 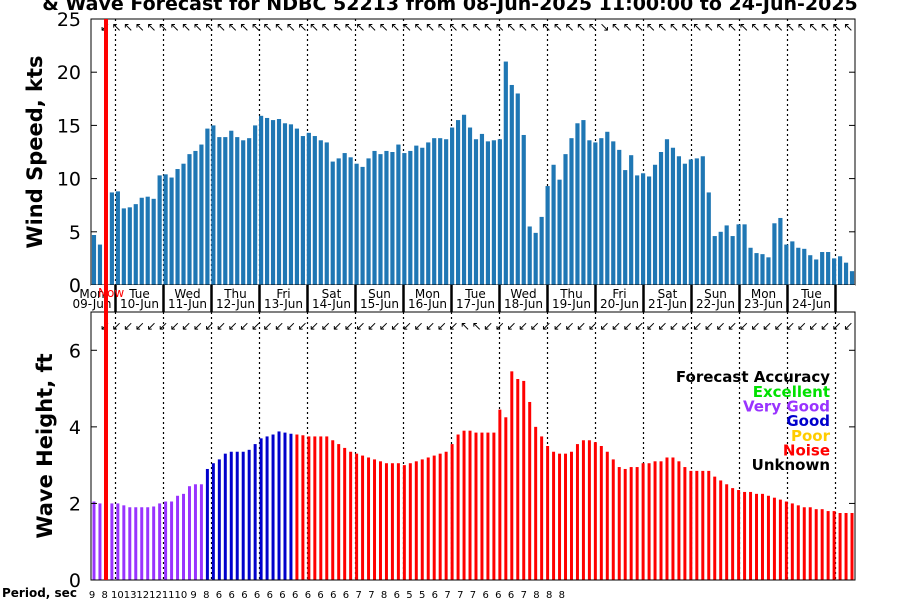 I want to click on date-label: 18-Jun, so click(x=523, y=304).